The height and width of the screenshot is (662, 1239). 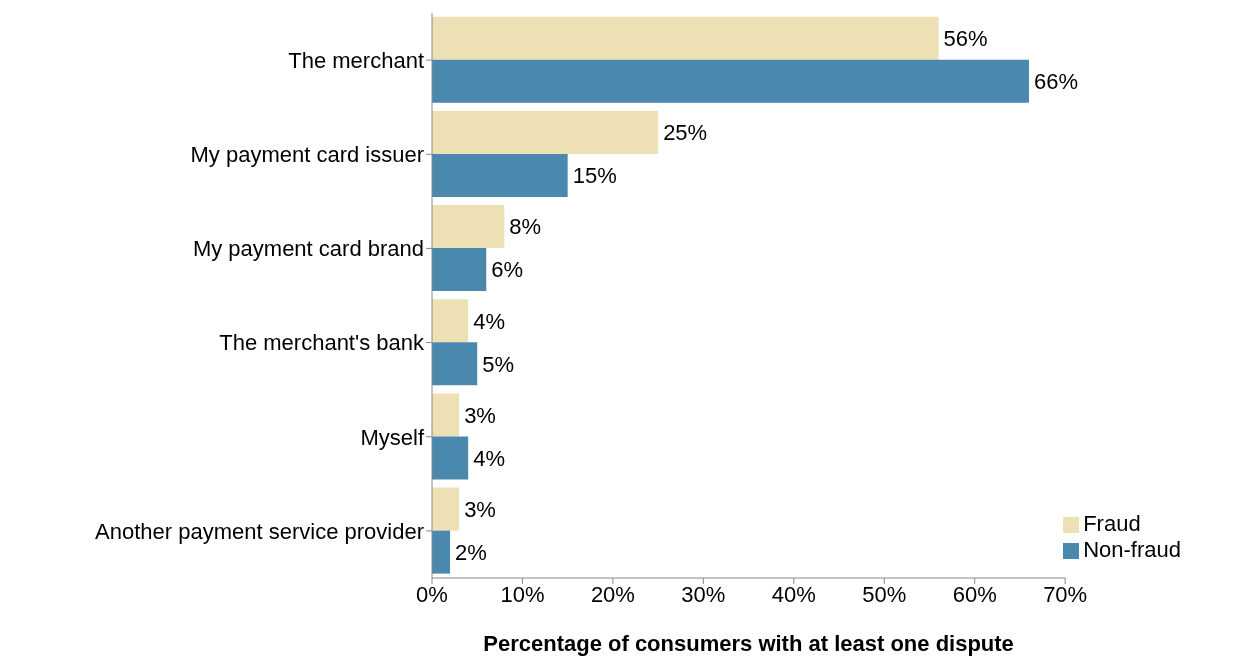 What do you see at coordinates (522, 594) in the screenshot?
I see `x-tick-label: 10%` at bounding box center [522, 594].